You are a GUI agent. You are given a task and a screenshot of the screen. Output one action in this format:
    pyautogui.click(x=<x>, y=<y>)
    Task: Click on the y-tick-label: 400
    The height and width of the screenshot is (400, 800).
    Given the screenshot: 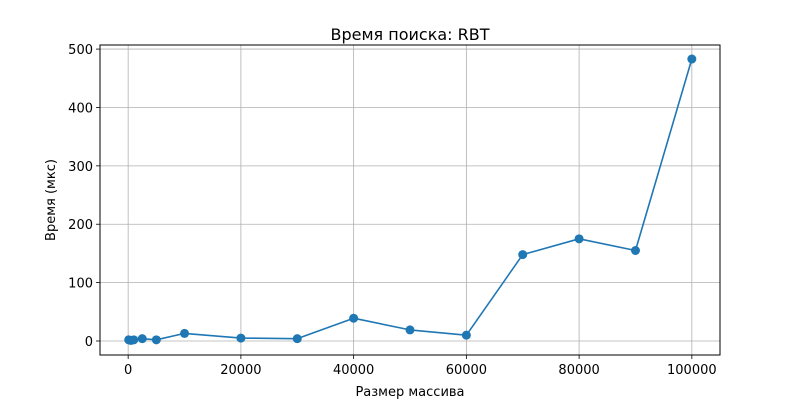 What is the action you would take?
    pyautogui.click(x=80, y=108)
    